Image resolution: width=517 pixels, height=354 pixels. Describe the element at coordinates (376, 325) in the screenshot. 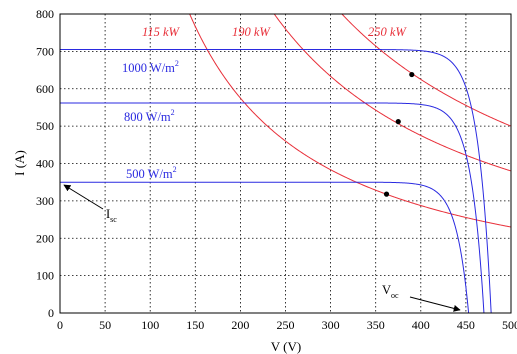

I see `x-tick-label: 350` at that location.